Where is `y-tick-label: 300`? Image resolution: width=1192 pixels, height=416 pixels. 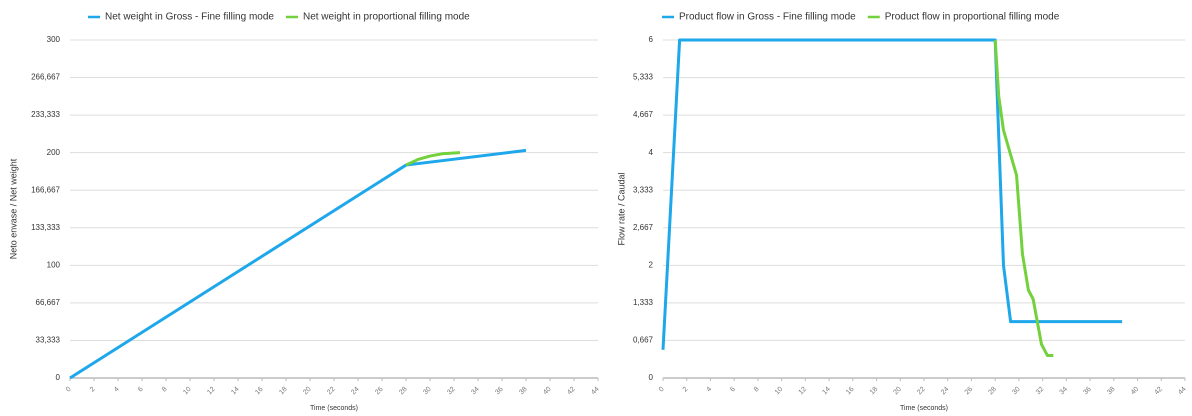 y-tick-label: 300 is located at coordinates (54, 39).